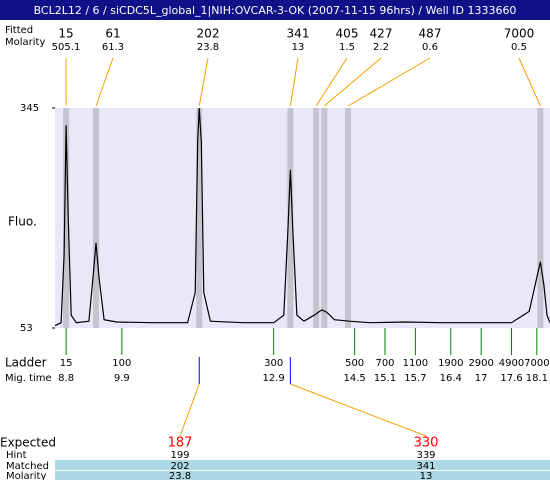 This screenshot has width=550, height=480. I want to click on ladder-mig-time: 17, so click(481, 378).